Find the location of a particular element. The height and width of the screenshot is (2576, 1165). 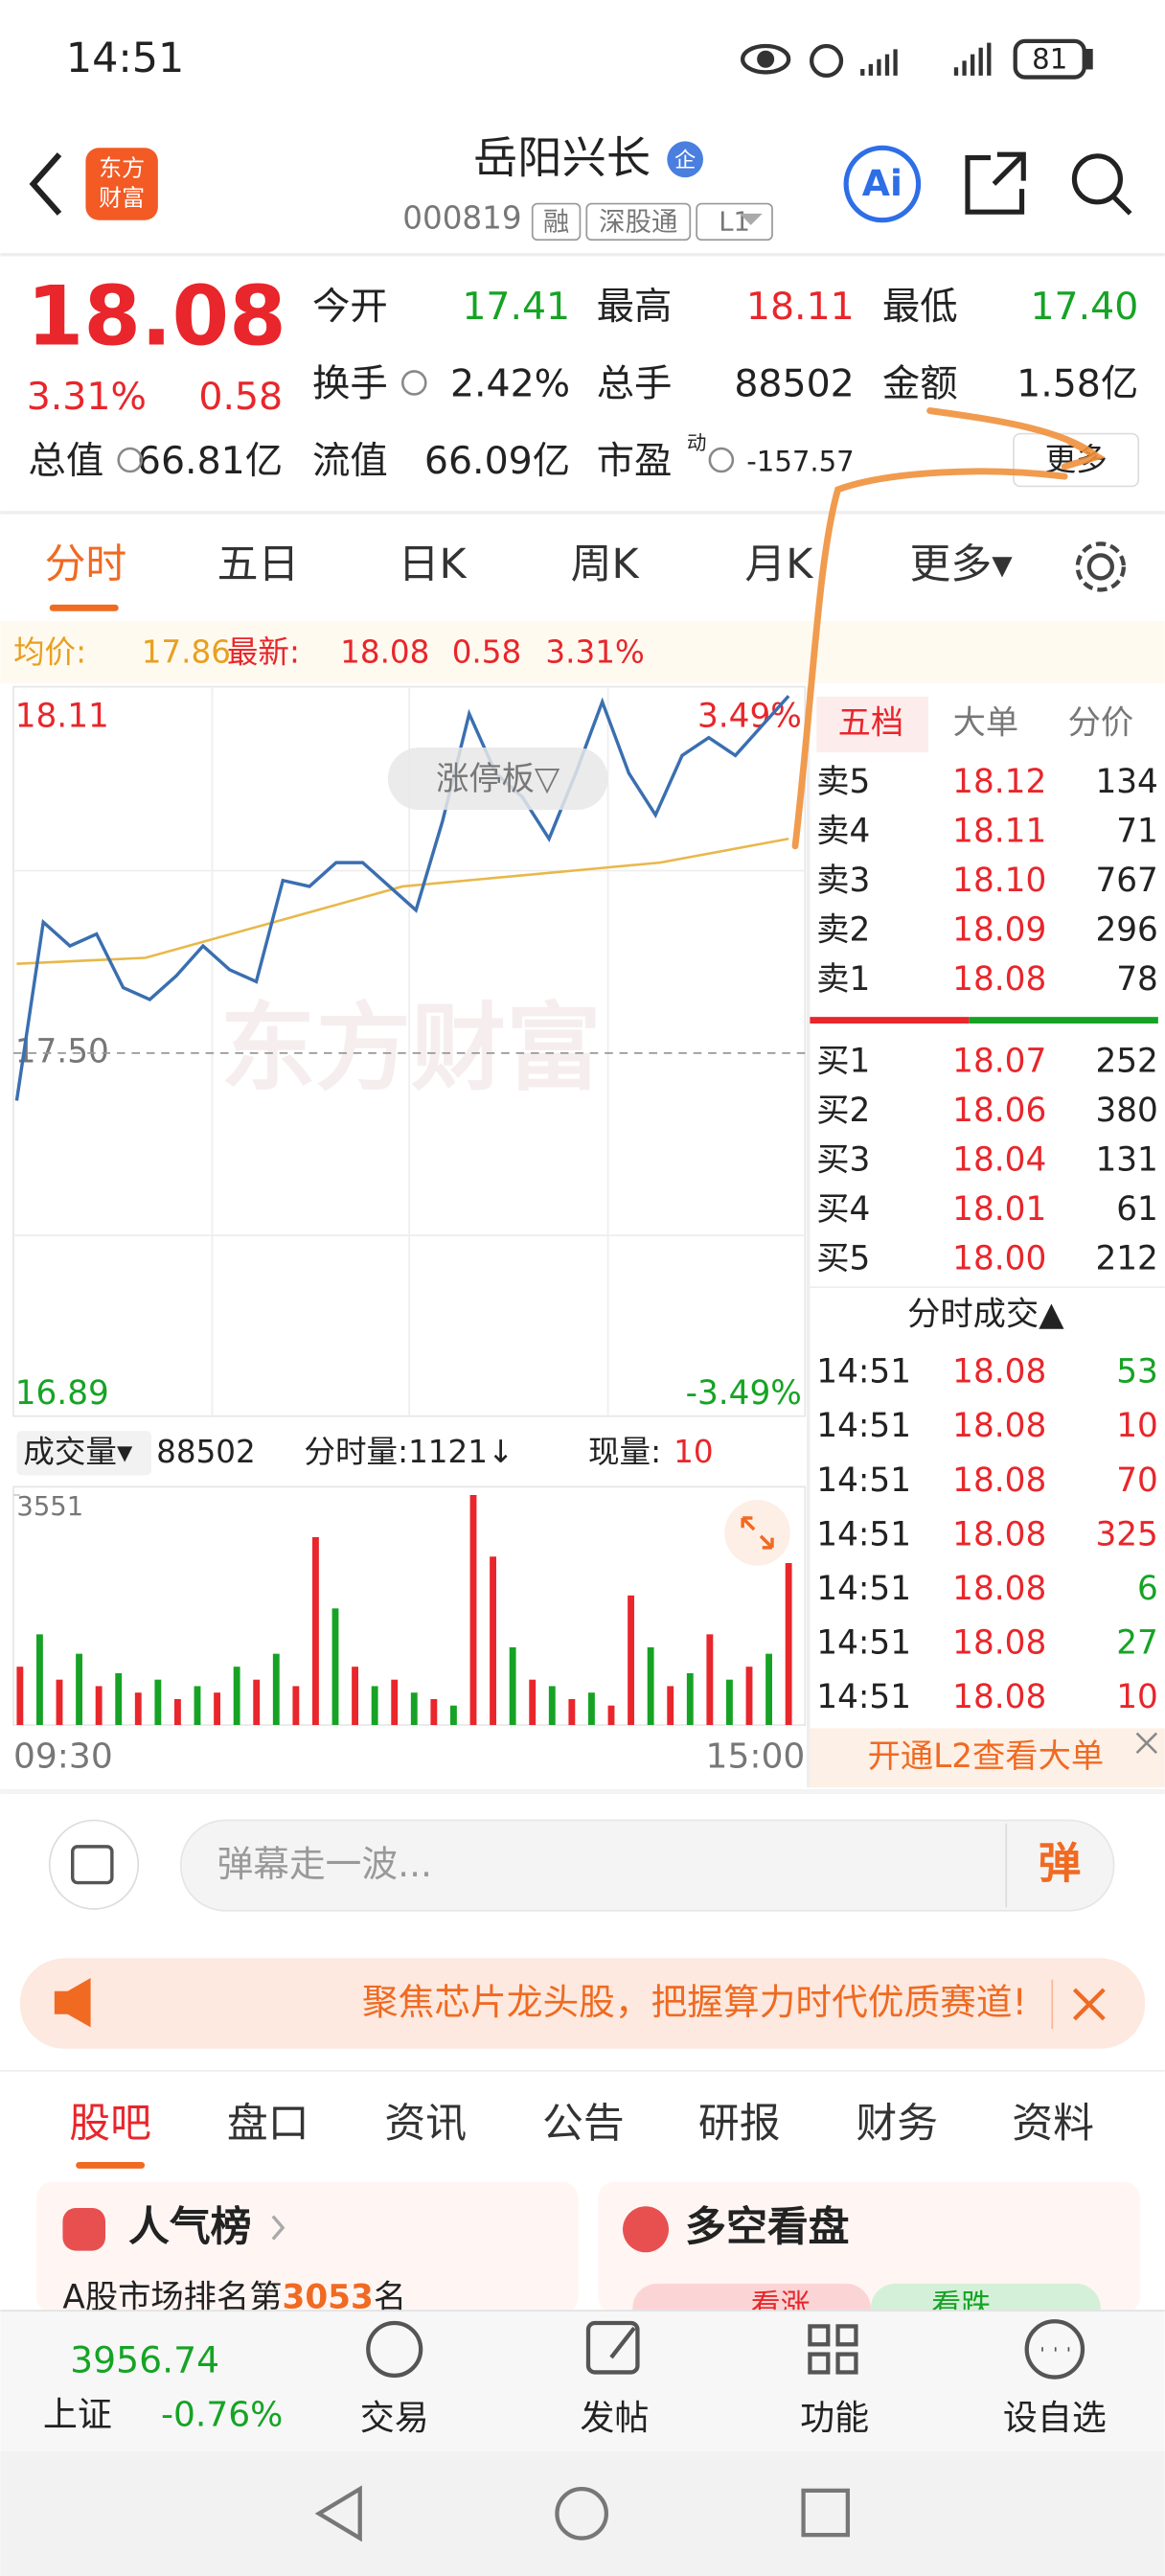

order-price: 18.07 is located at coordinates (999, 1062).